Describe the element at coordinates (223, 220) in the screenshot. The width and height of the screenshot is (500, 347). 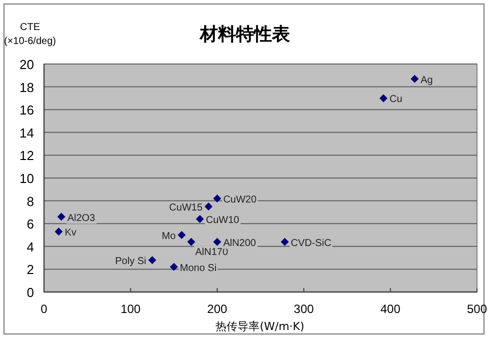
I see `annotation: CuW10` at that location.